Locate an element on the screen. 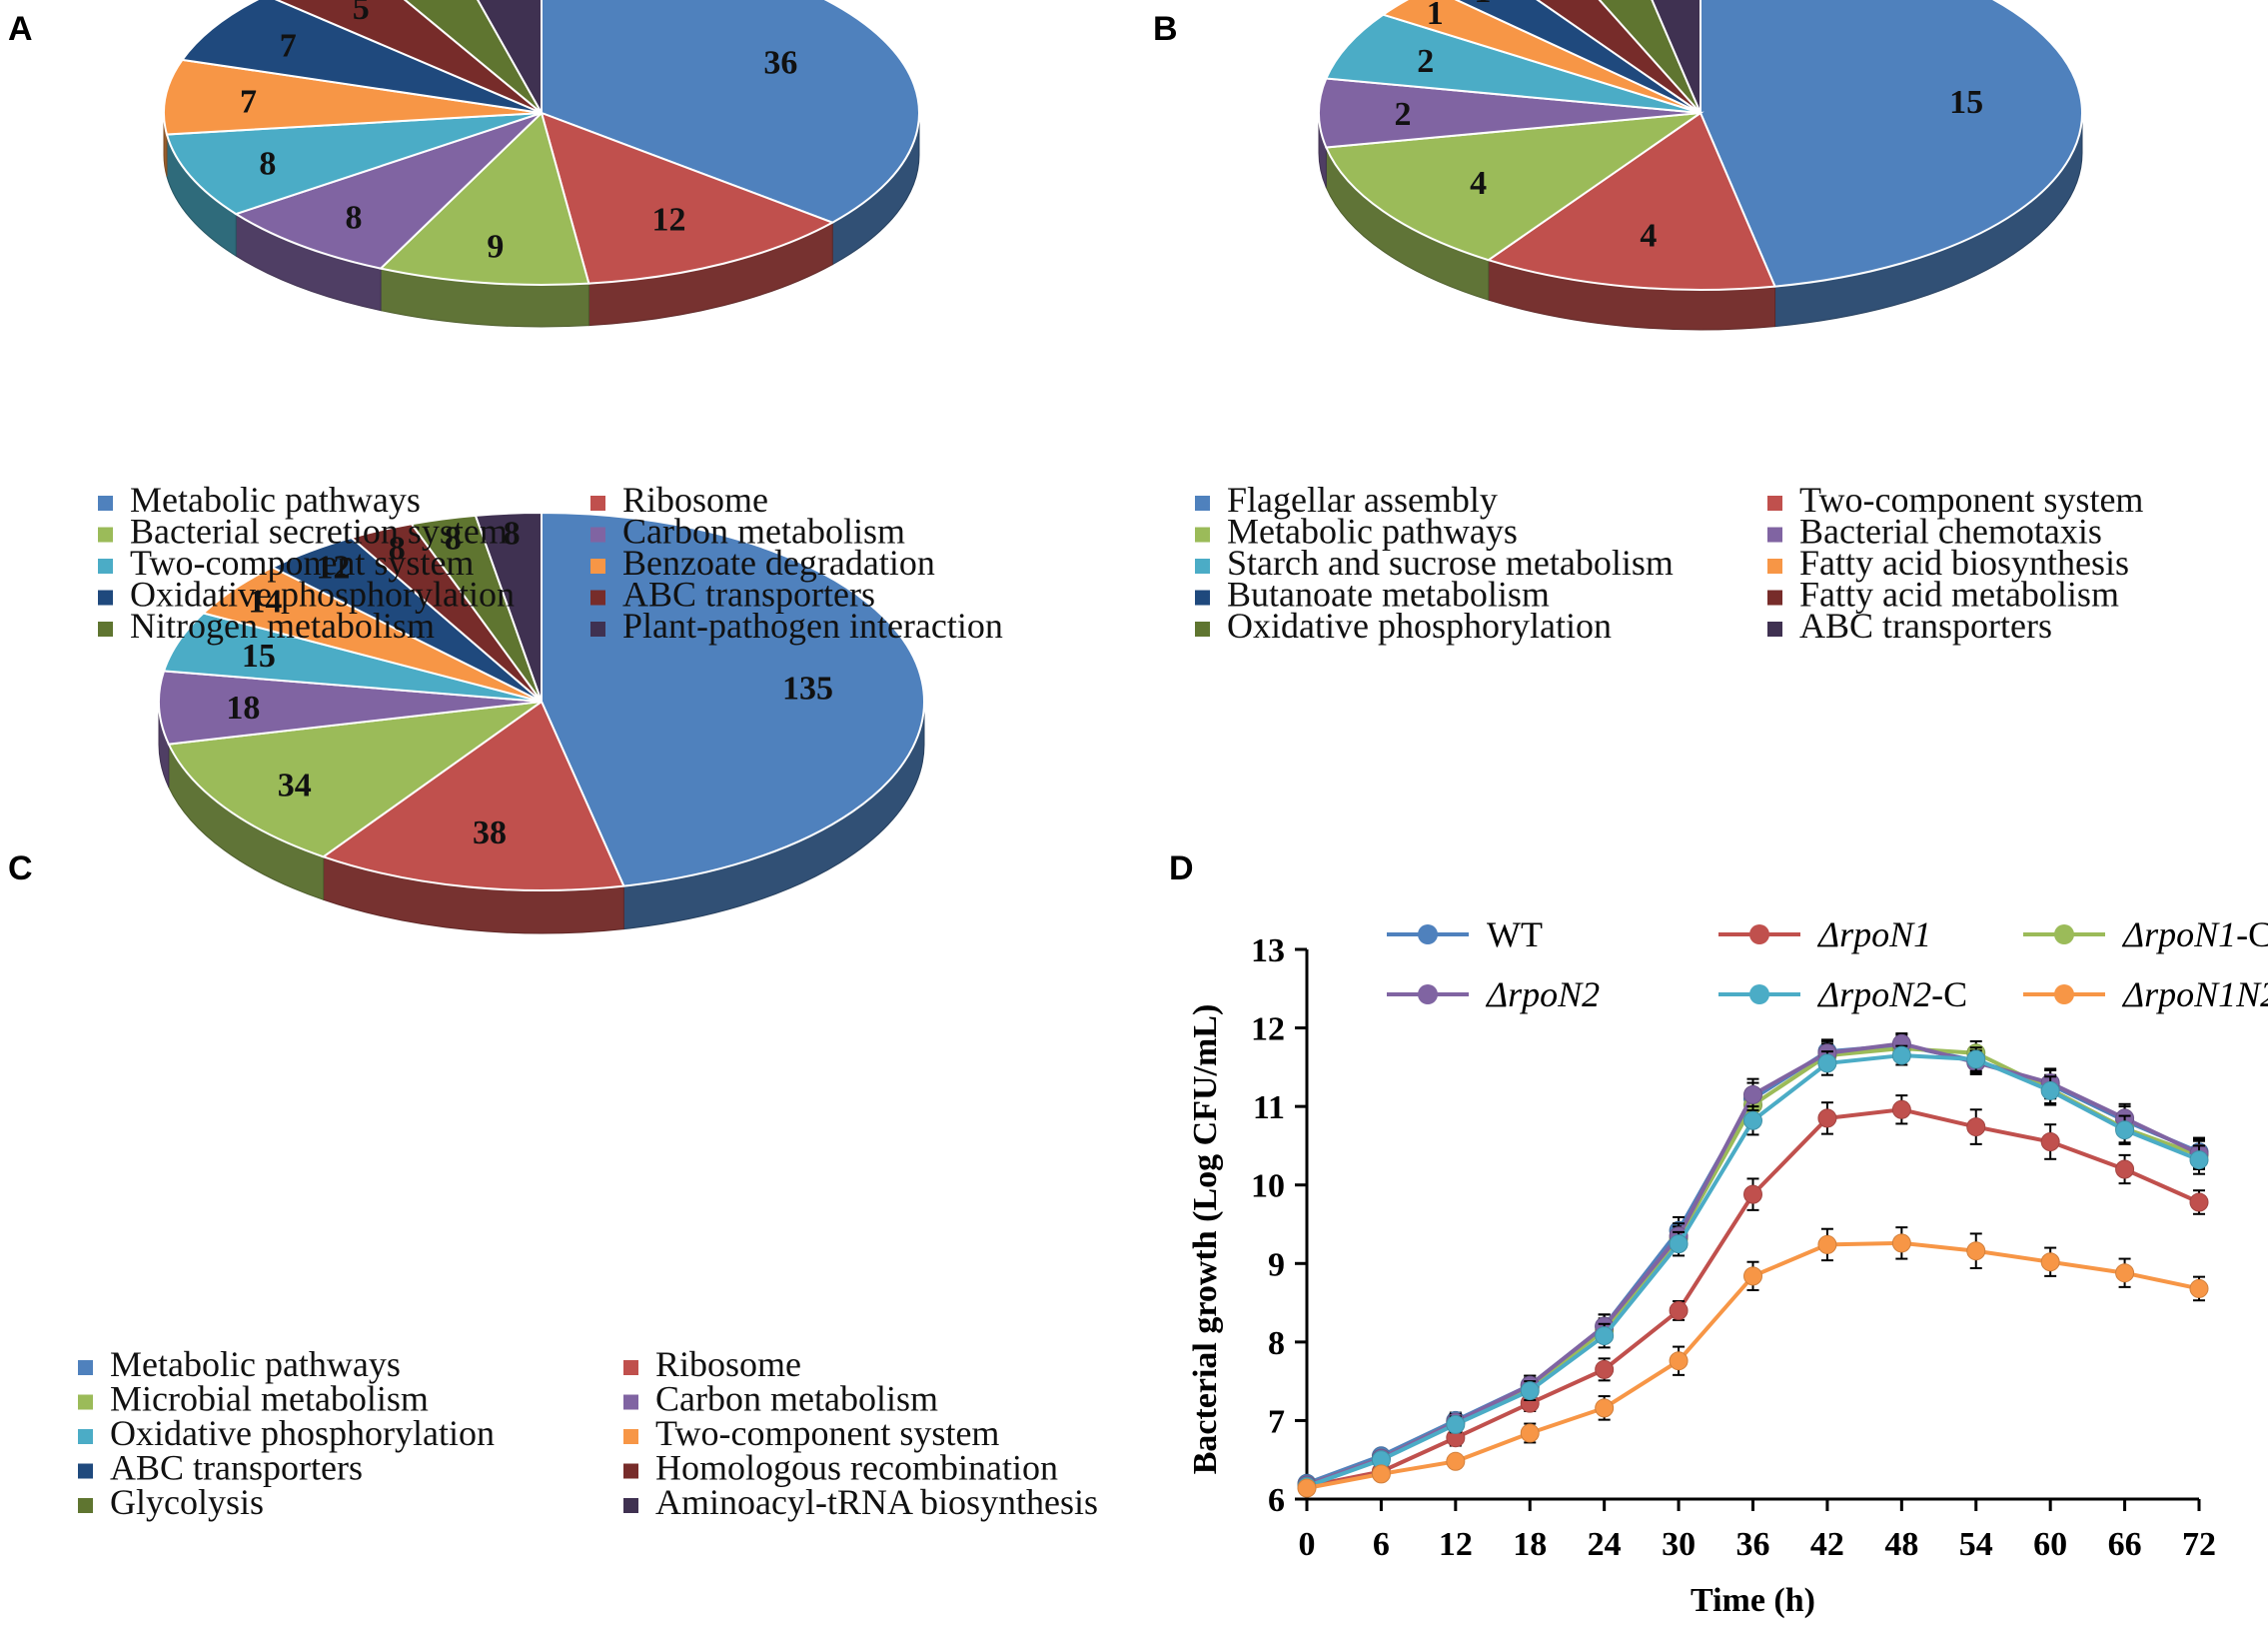  legend-label-4: Oxidative phosphorylation is located at coordinates (302, 1433).